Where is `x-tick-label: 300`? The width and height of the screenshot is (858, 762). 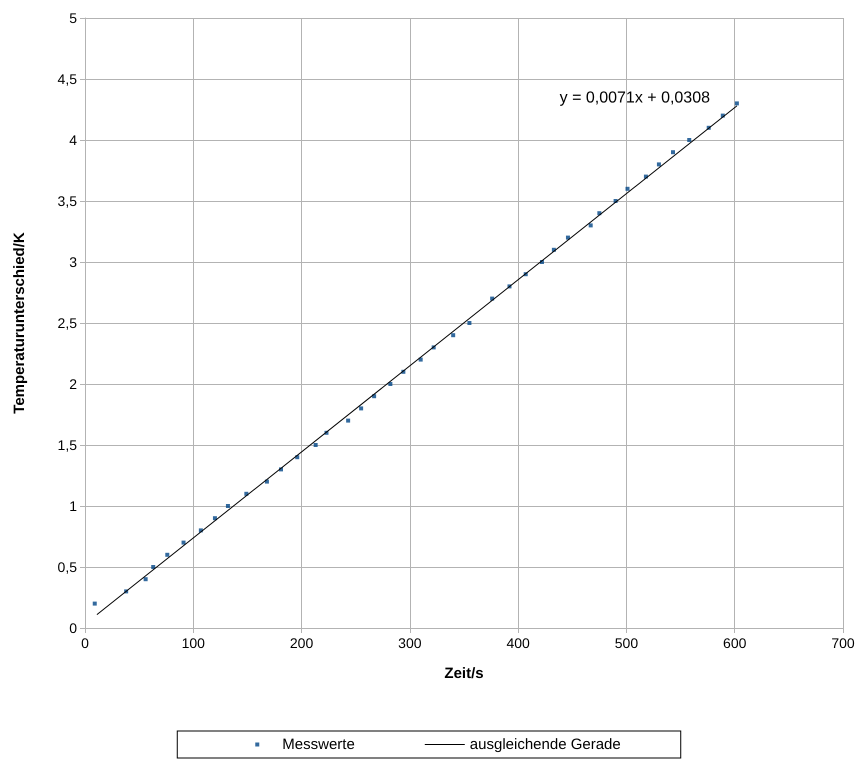
x-tick-label: 300 is located at coordinates (410, 643).